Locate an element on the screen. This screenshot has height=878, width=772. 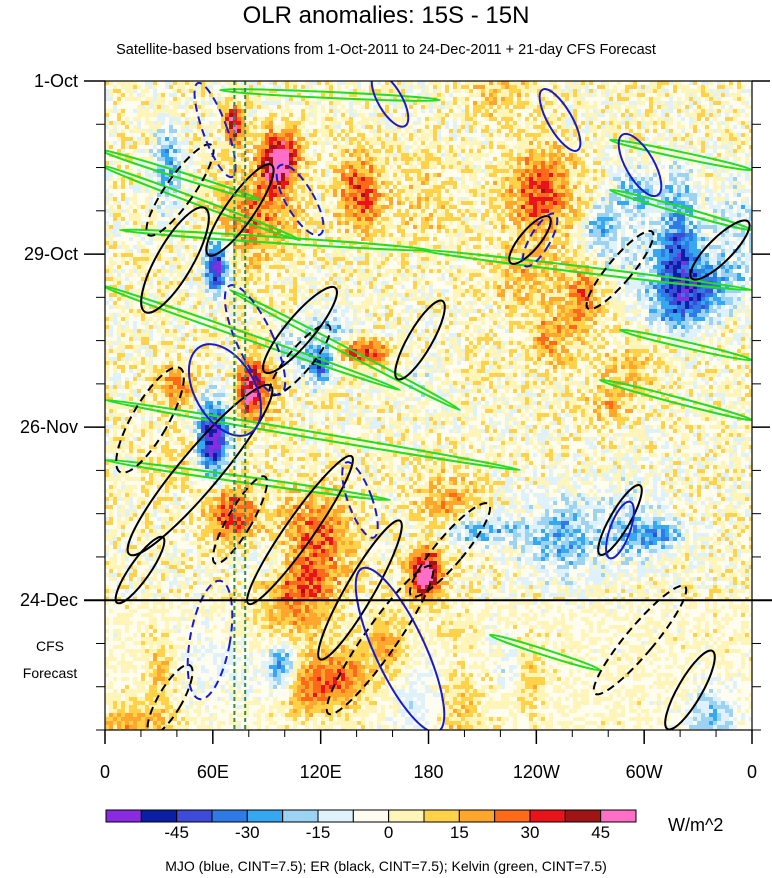
chart-title: OLR anomalies: 15S - 15N is located at coordinates (386, 16).